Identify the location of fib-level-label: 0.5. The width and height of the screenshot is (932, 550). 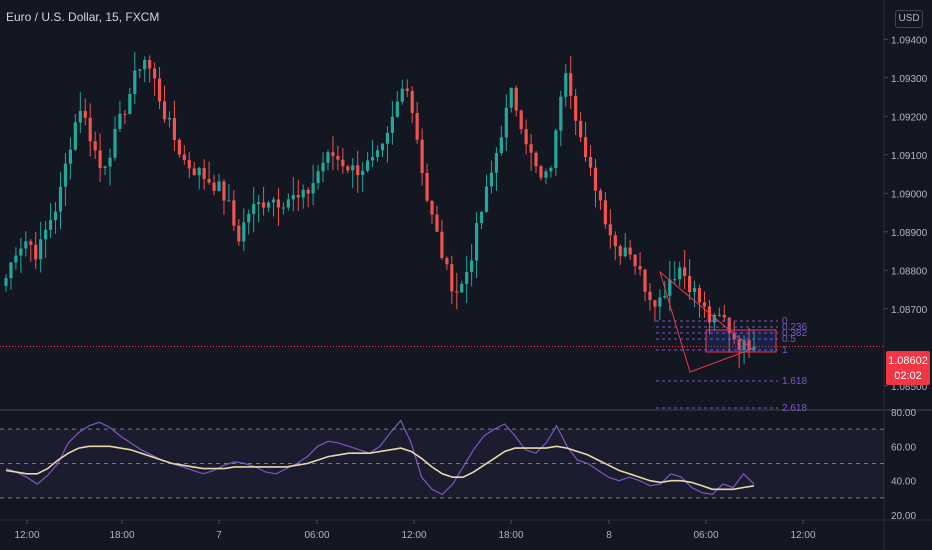
(789, 339).